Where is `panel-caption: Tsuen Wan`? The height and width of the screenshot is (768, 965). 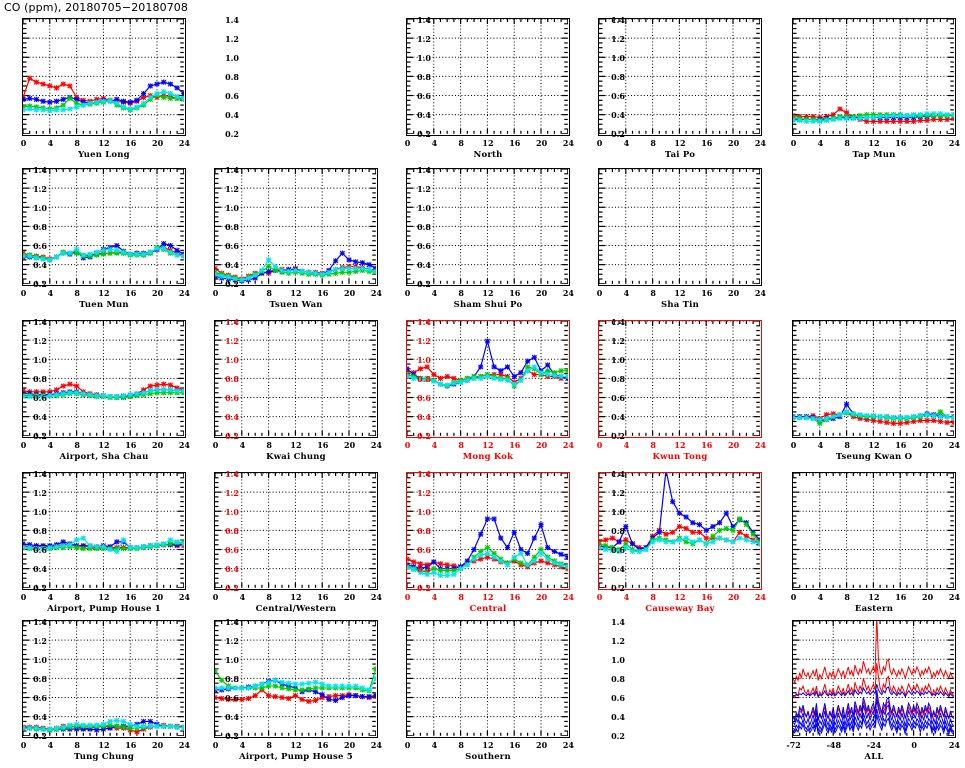
panel-caption: Tsuen Wan is located at coordinates (296, 305).